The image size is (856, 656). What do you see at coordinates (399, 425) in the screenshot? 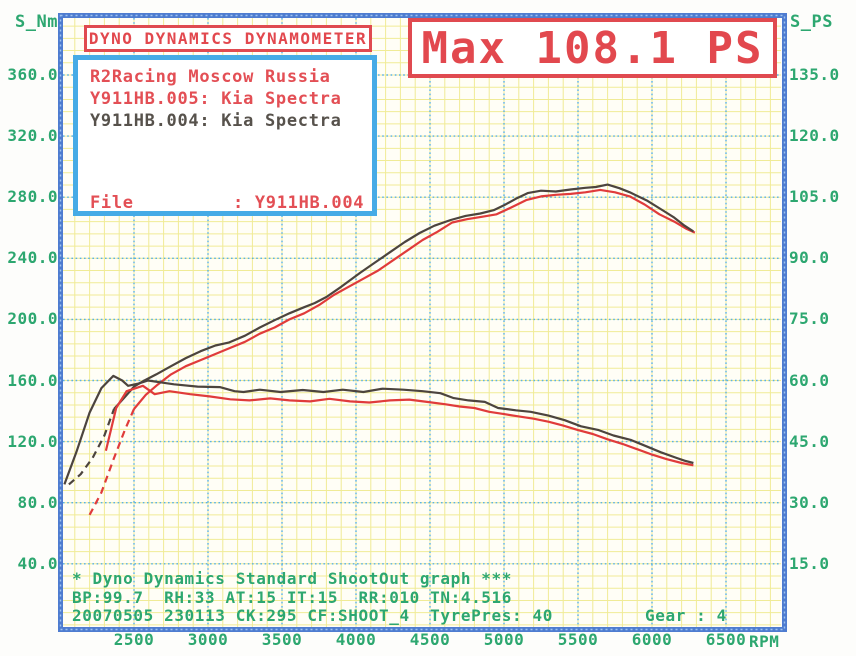
I see `curve-torque-run005` at bounding box center [399, 425].